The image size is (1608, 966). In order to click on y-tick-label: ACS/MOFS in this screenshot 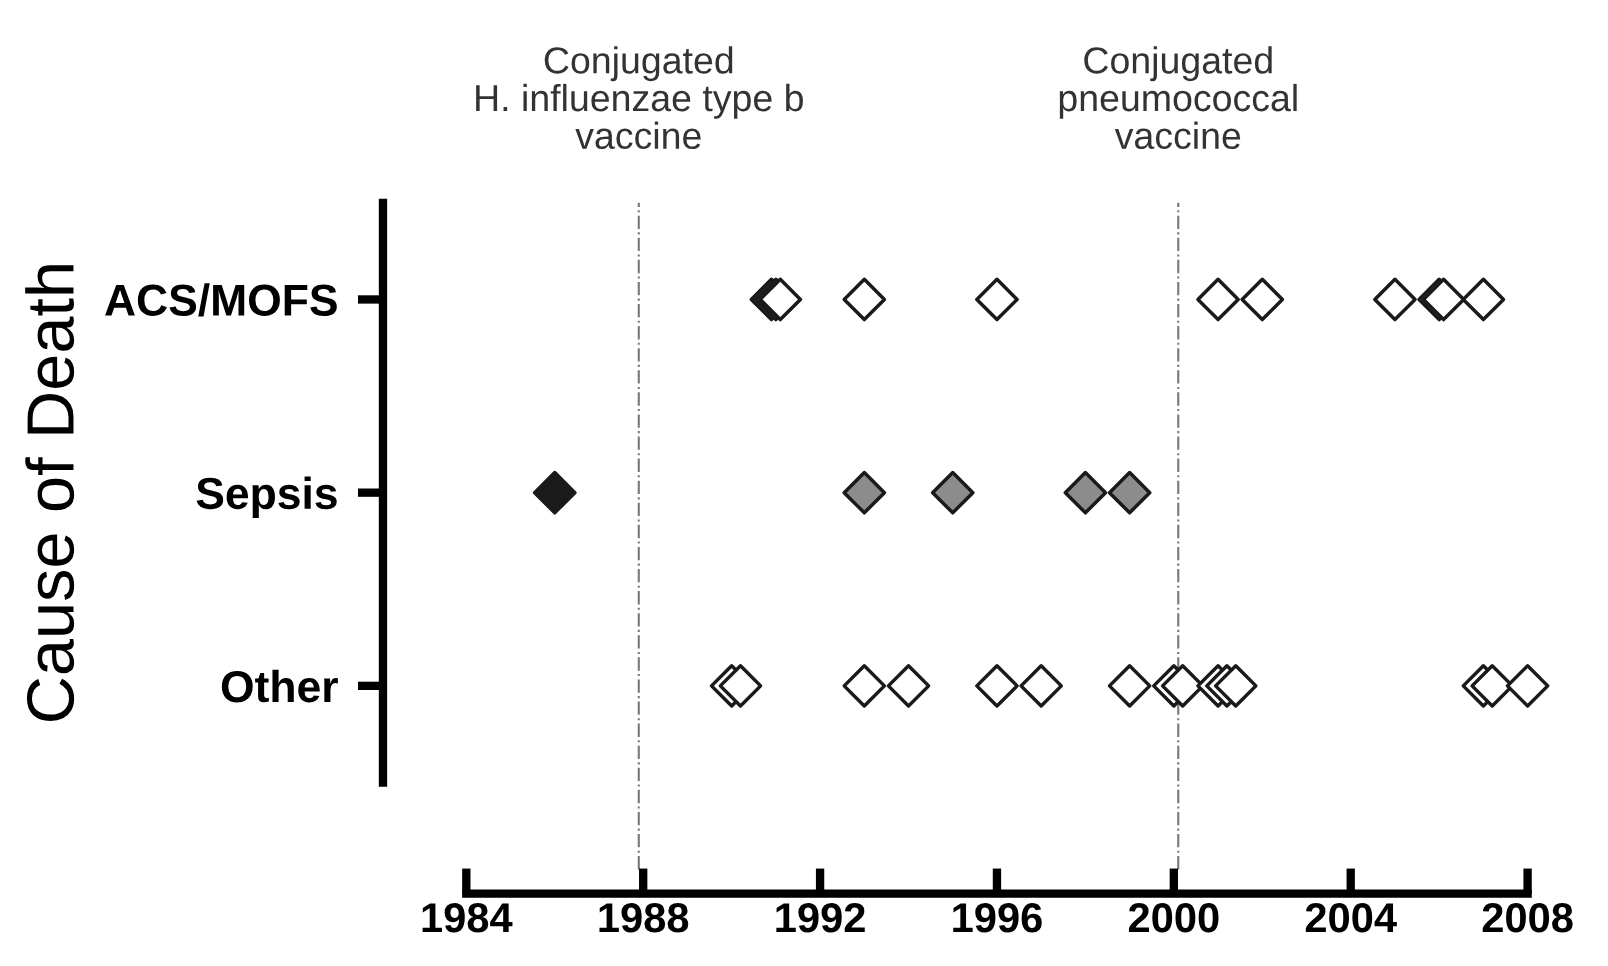, I will do `click(221, 300)`.